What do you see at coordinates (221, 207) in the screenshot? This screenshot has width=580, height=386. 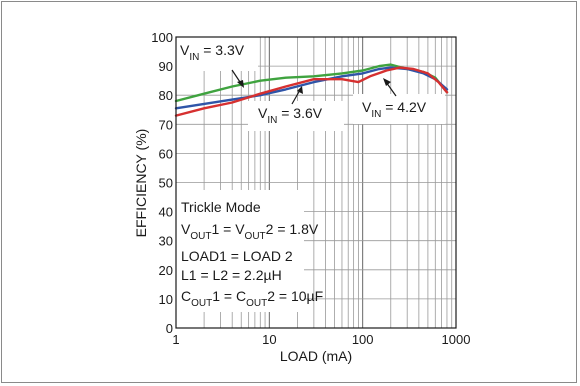 I see `conditions-line-1: Trickle Mode` at bounding box center [221, 207].